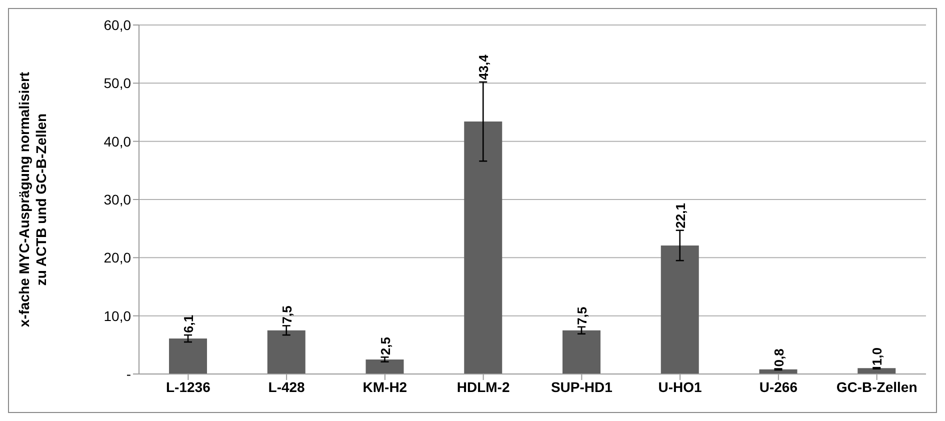  Describe the element at coordinates (385, 386) in the screenshot. I see `x-tick-label: KM-H2` at that location.